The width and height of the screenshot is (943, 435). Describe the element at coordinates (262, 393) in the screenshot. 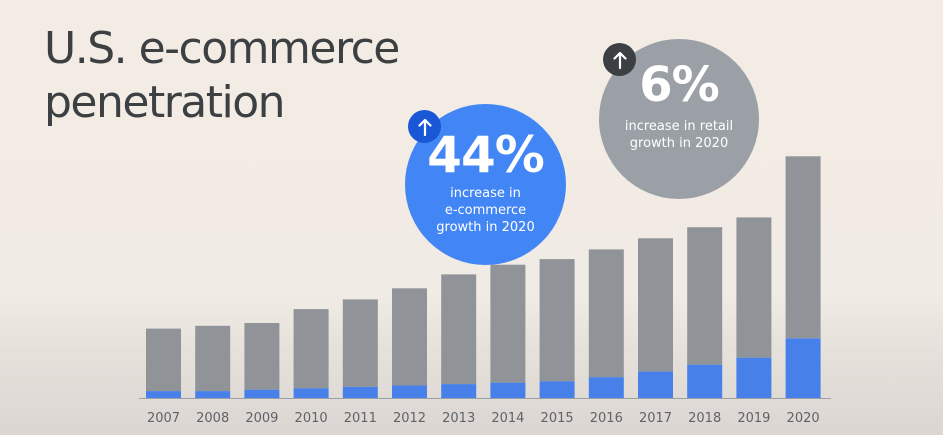

I see `bar-ecommerce-2009` at that location.